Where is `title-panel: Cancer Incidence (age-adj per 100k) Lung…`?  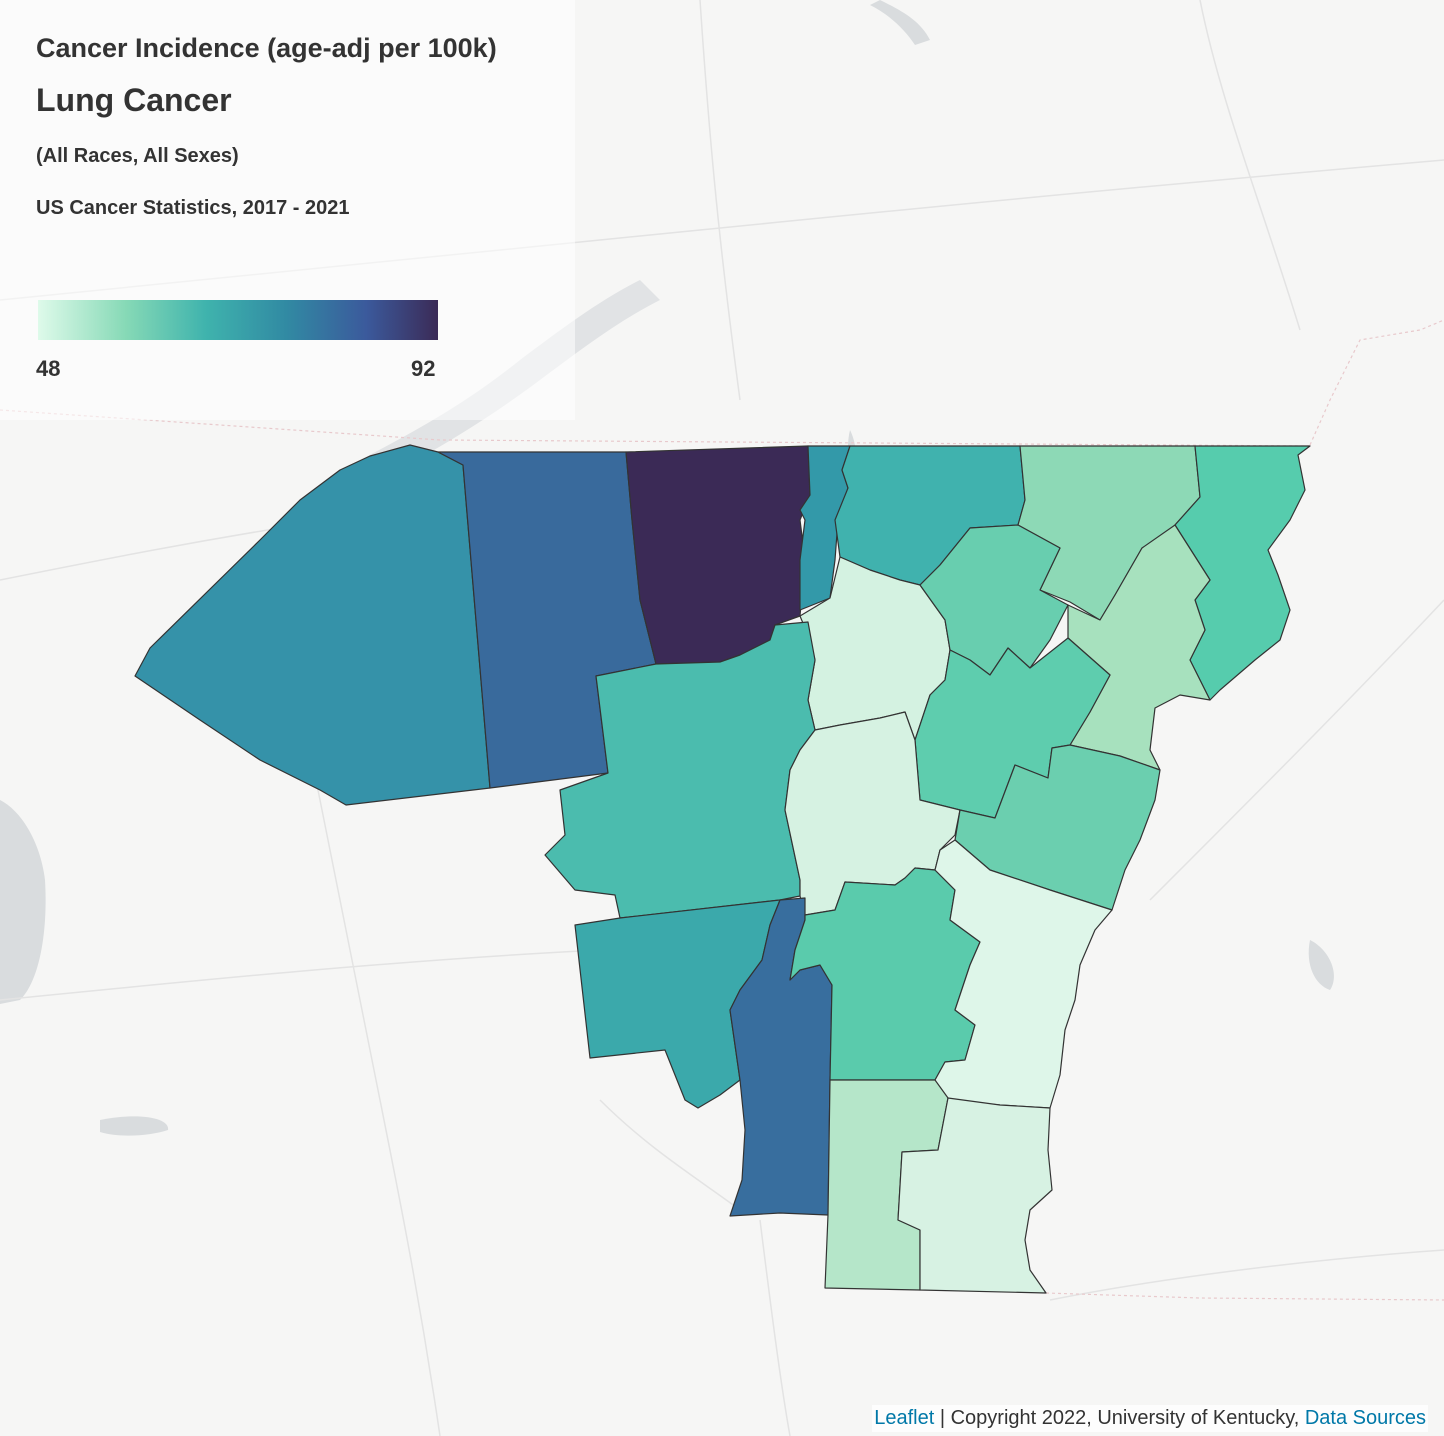 title-panel: Cancer Incidence (age-adj per 100k) Lung… is located at coordinates (287, 210).